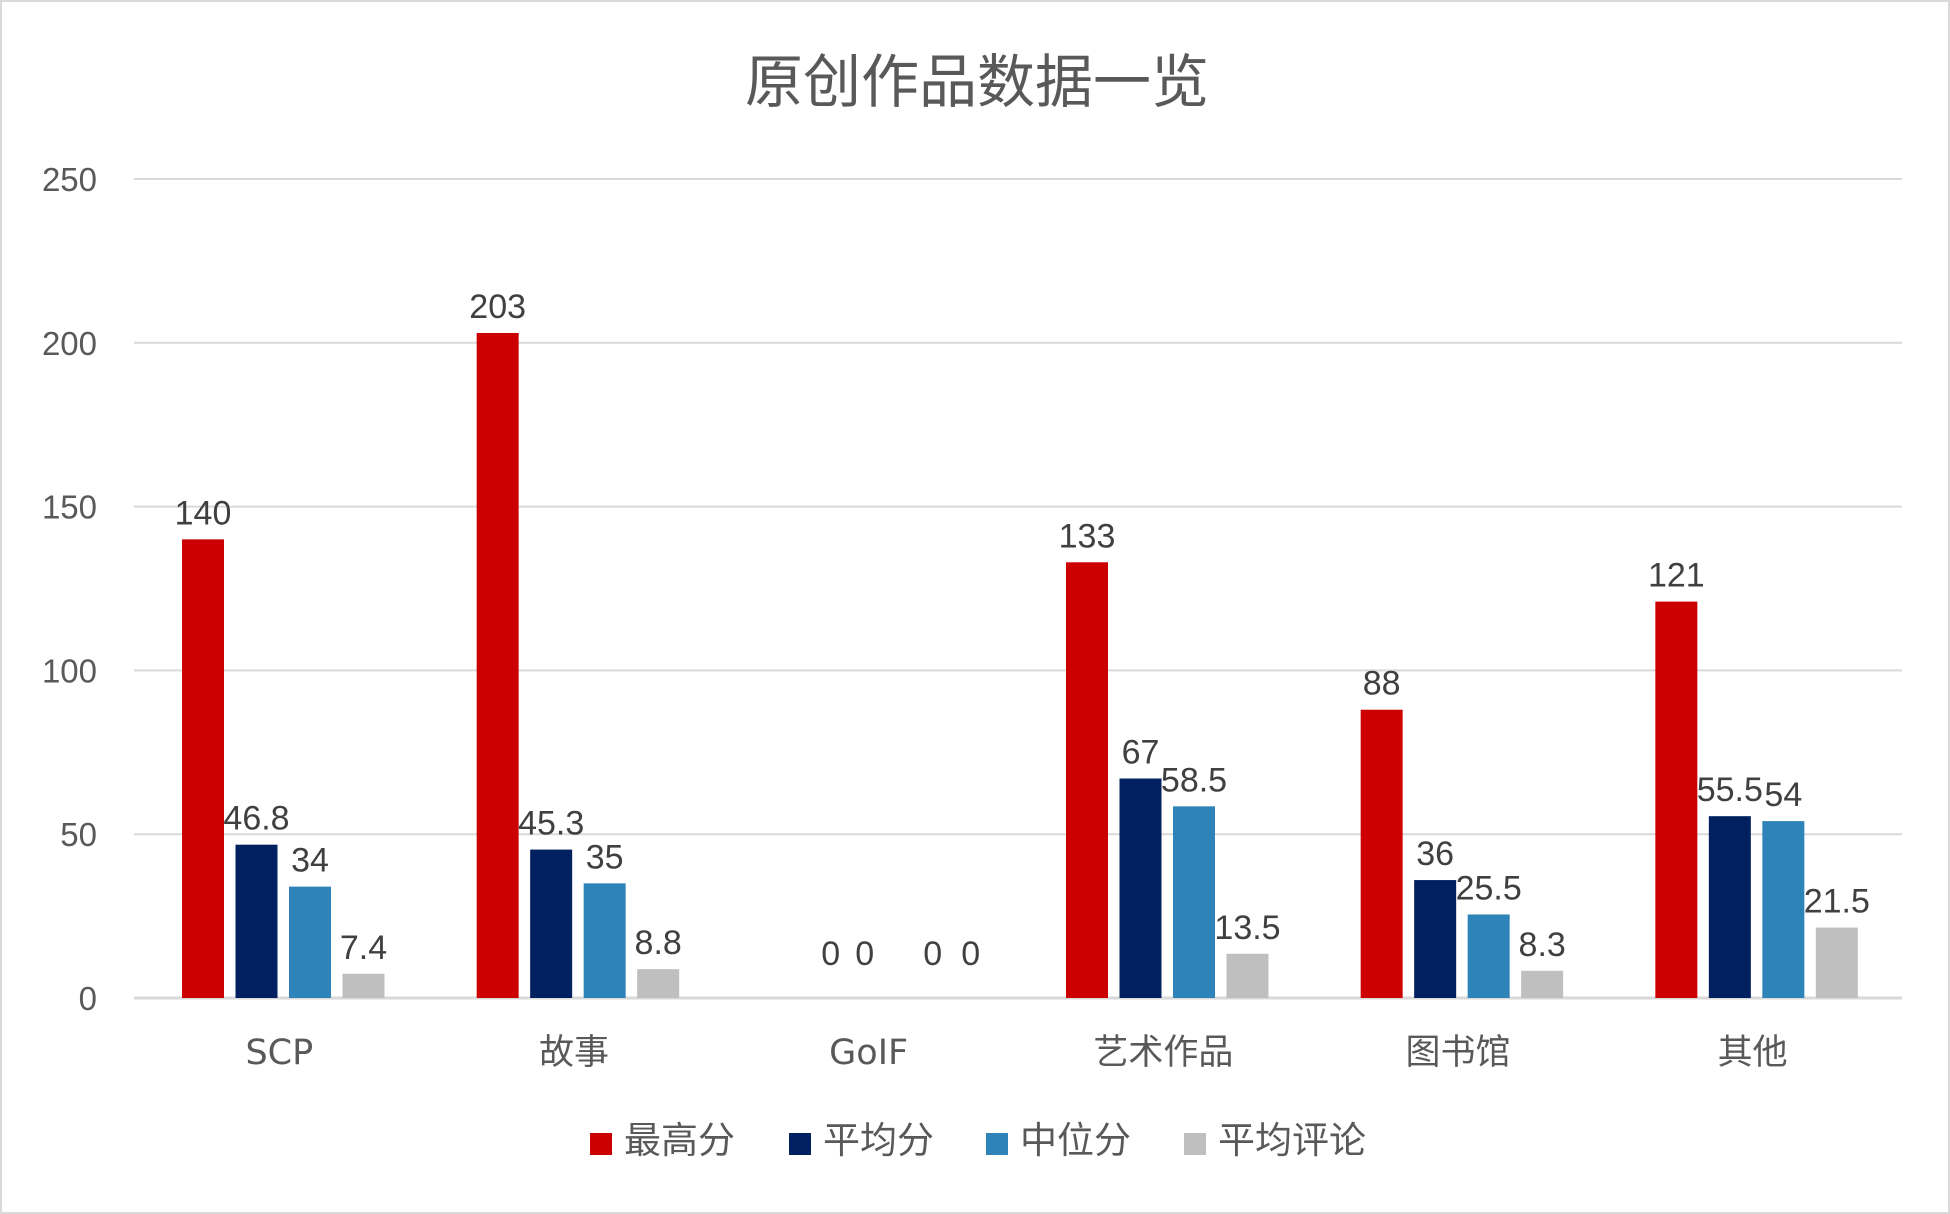 This screenshot has width=1950, height=1214. I want to click on data-label: 7.4, so click(363, 948).